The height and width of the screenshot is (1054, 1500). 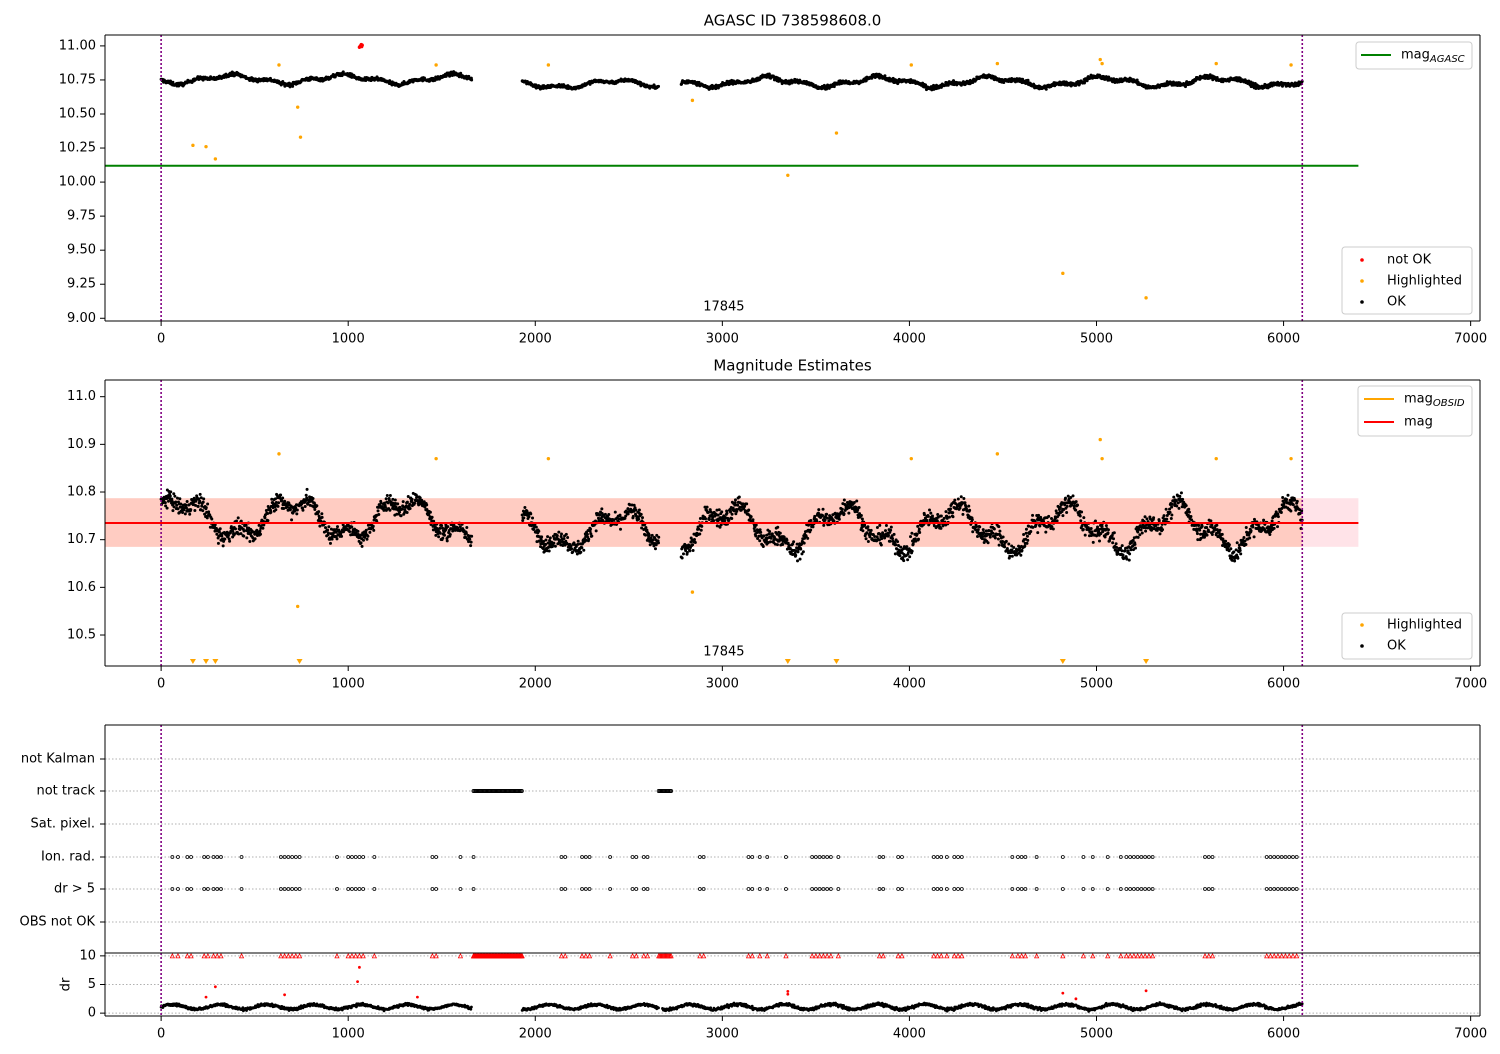 What do you see at coordinates (1424, 281) in the screenshot?
I see `legend-point-label: Highlighted` at bounding box center [1424, 281].